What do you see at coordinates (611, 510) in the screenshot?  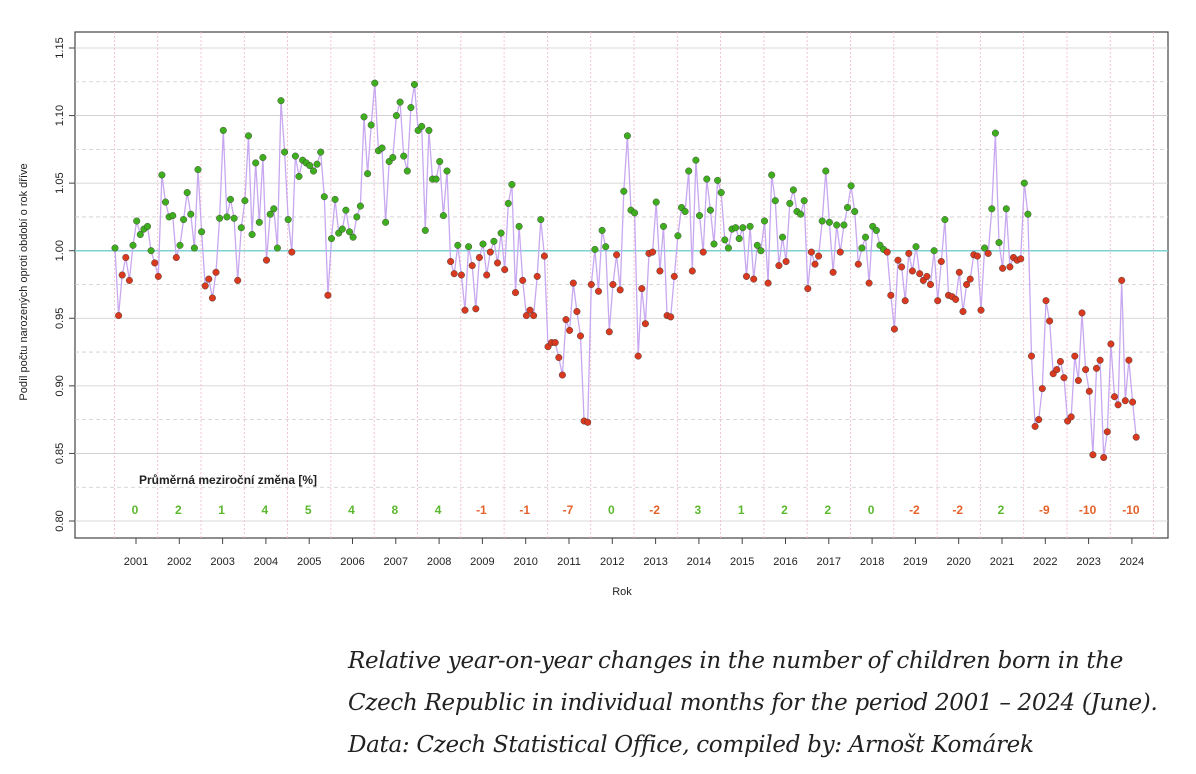 I see `annual-change-label: 0` at bounding box center [611, 510].